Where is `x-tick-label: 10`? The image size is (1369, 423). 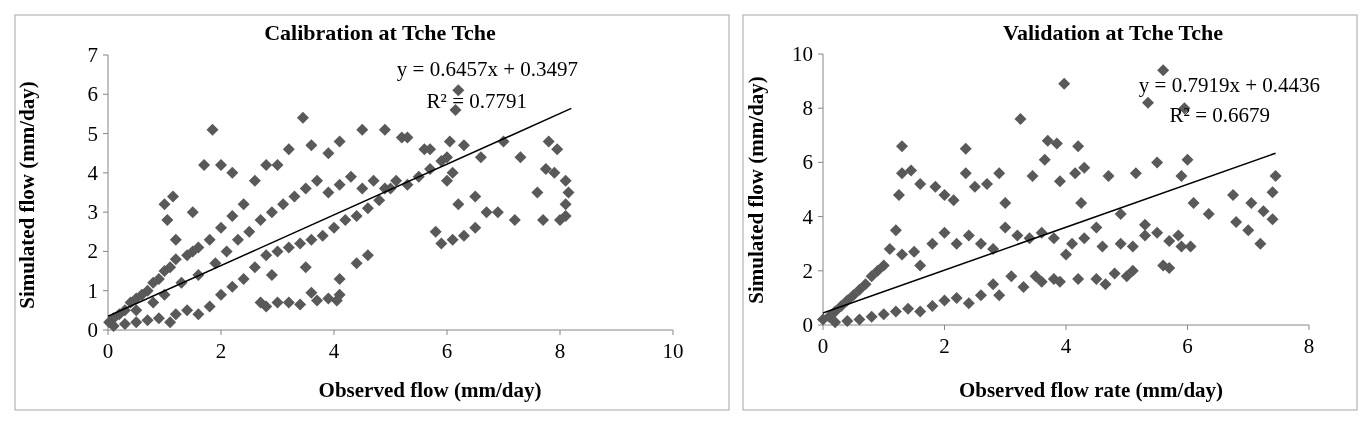
x-tick-label: 10 is located at coordinates (673, 351).